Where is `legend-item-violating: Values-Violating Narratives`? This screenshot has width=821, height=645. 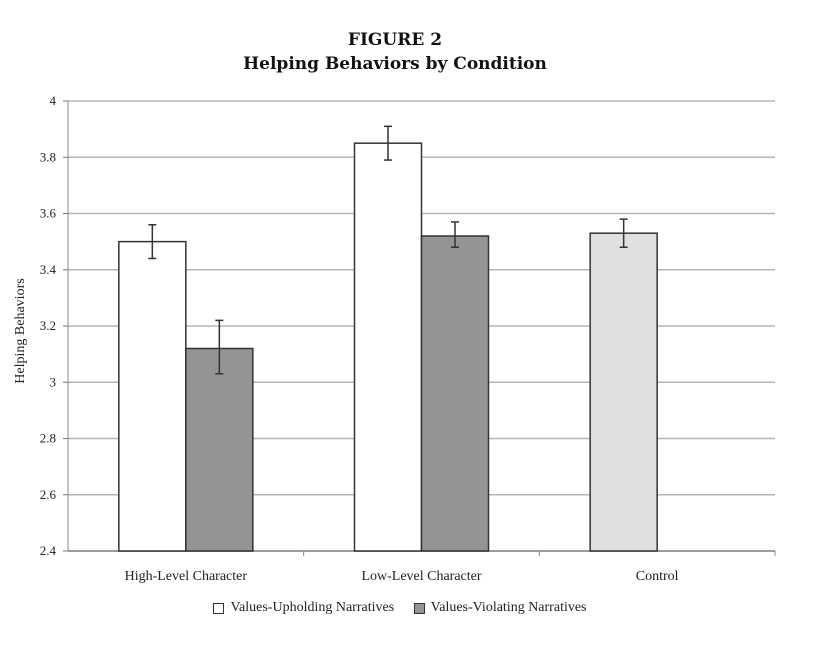 legend-item-violating: Values-Violating Narratives is located at coordinates (500, 608).